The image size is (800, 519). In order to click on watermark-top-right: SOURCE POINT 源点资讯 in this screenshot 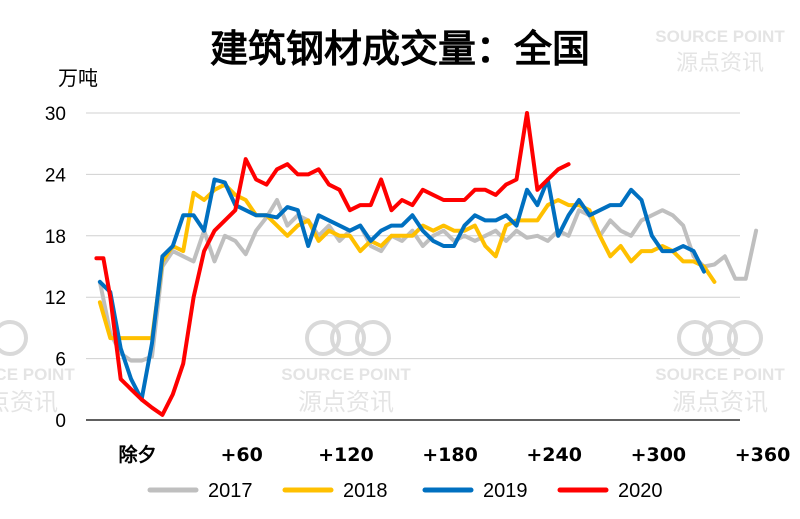, I will do `click(720, 51)`.